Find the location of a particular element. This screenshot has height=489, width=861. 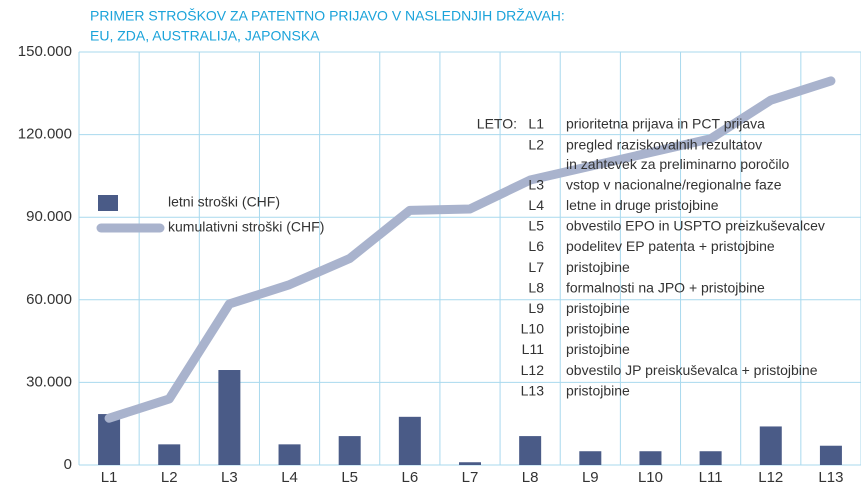

note-text: in zahtevek za preliminarno poročilo is located at coordinates (678, 164).